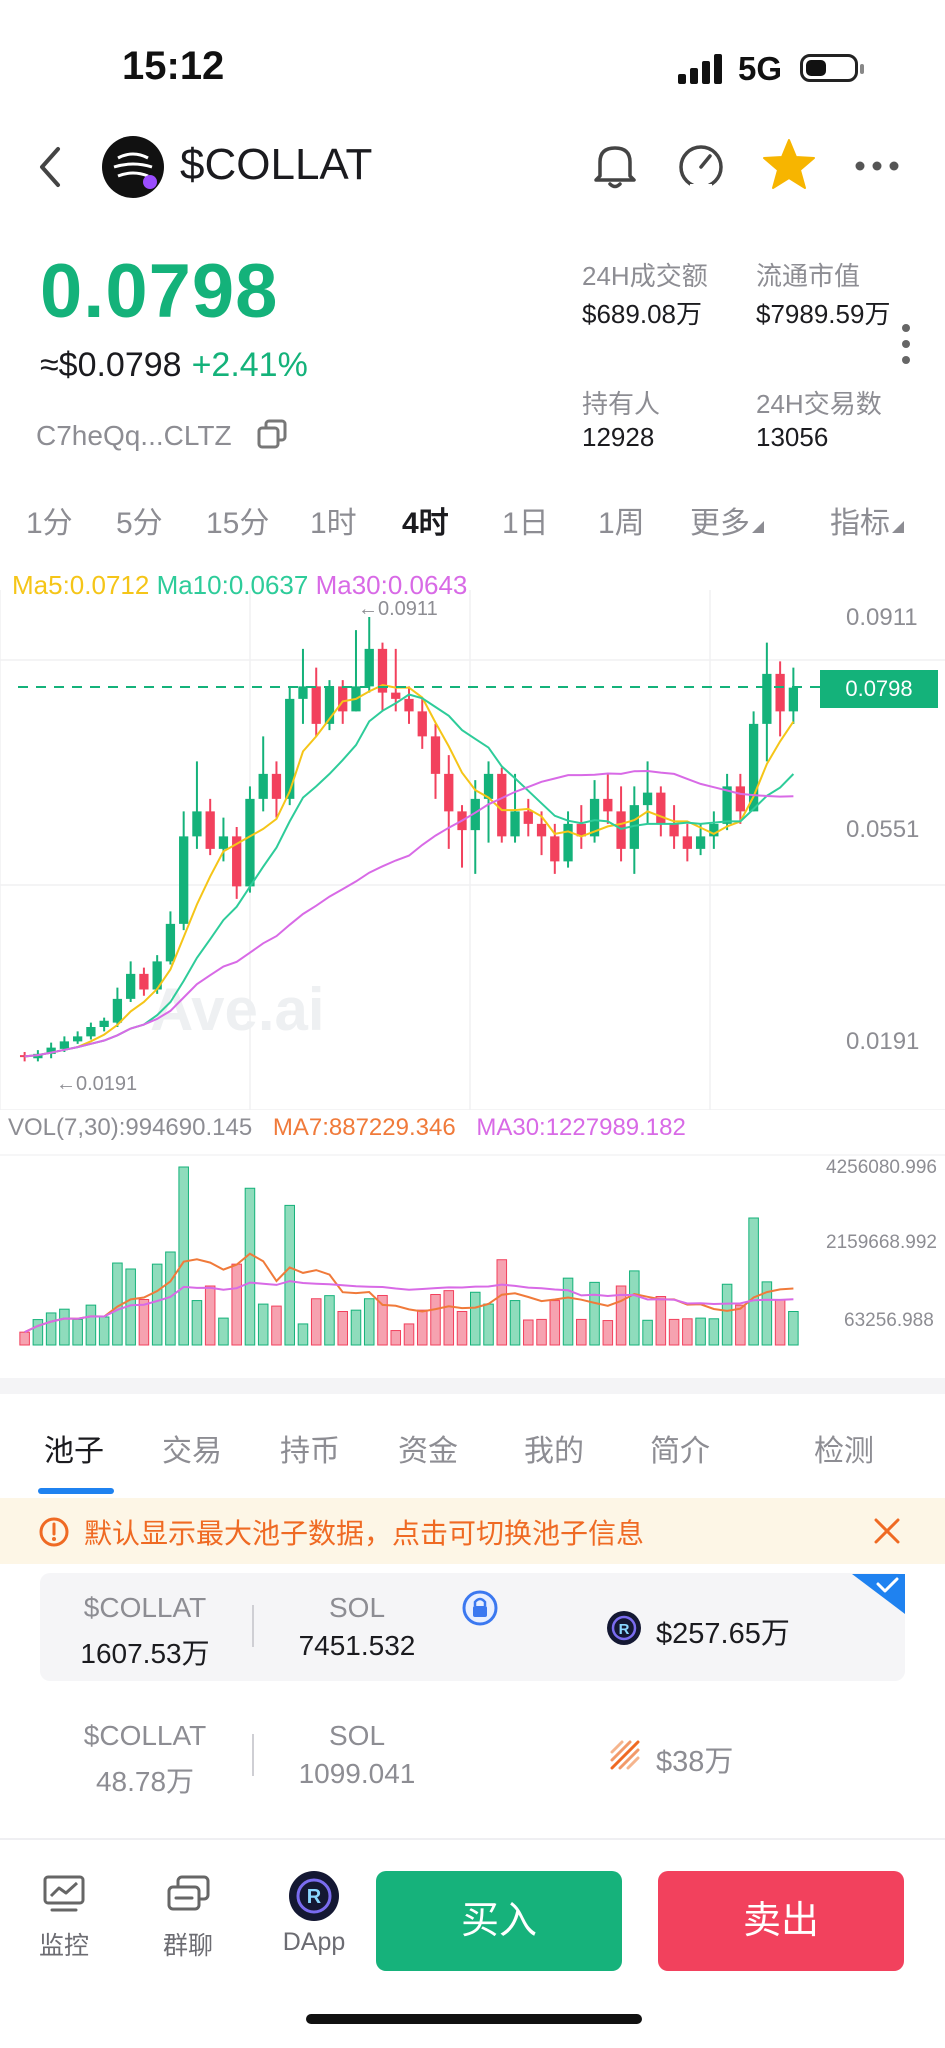  What do you see at coordinates (789, 164) in the screenshot?
I see `star-icon` at bounding box center [789, 164].